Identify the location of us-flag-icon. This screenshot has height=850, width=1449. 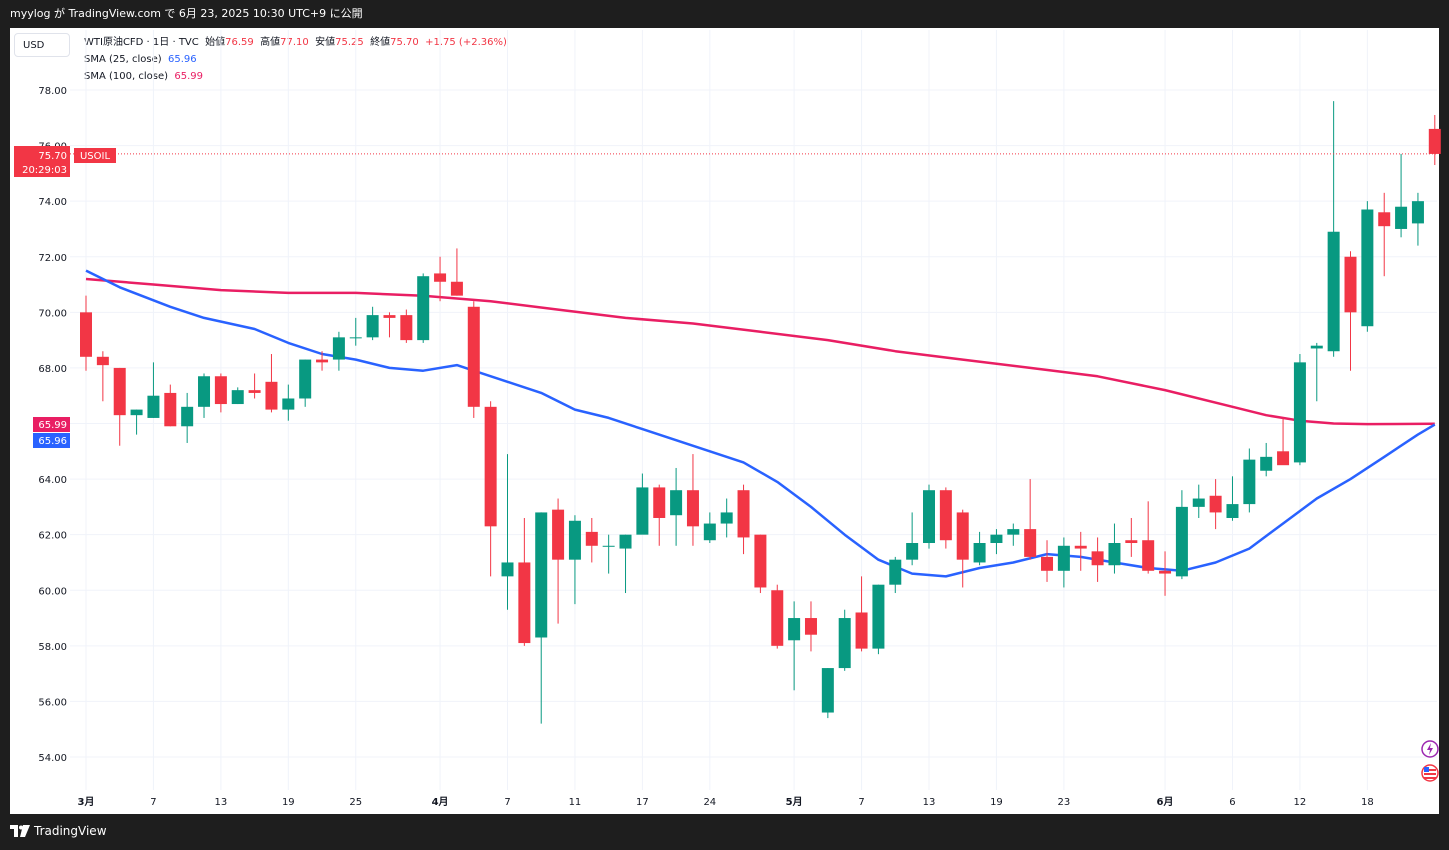
(1430, 773).